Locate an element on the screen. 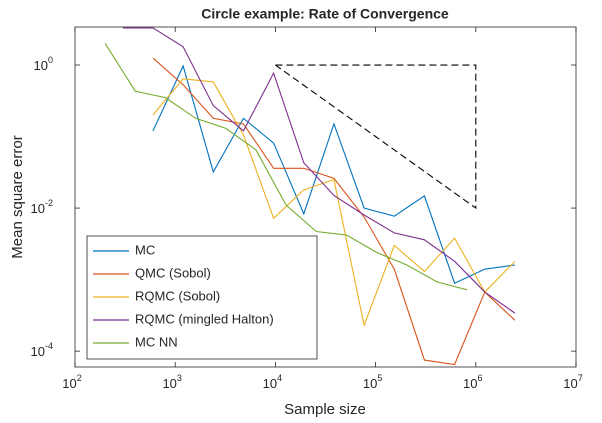  tick-exponent: -2 is located at coordinates (49, 203).